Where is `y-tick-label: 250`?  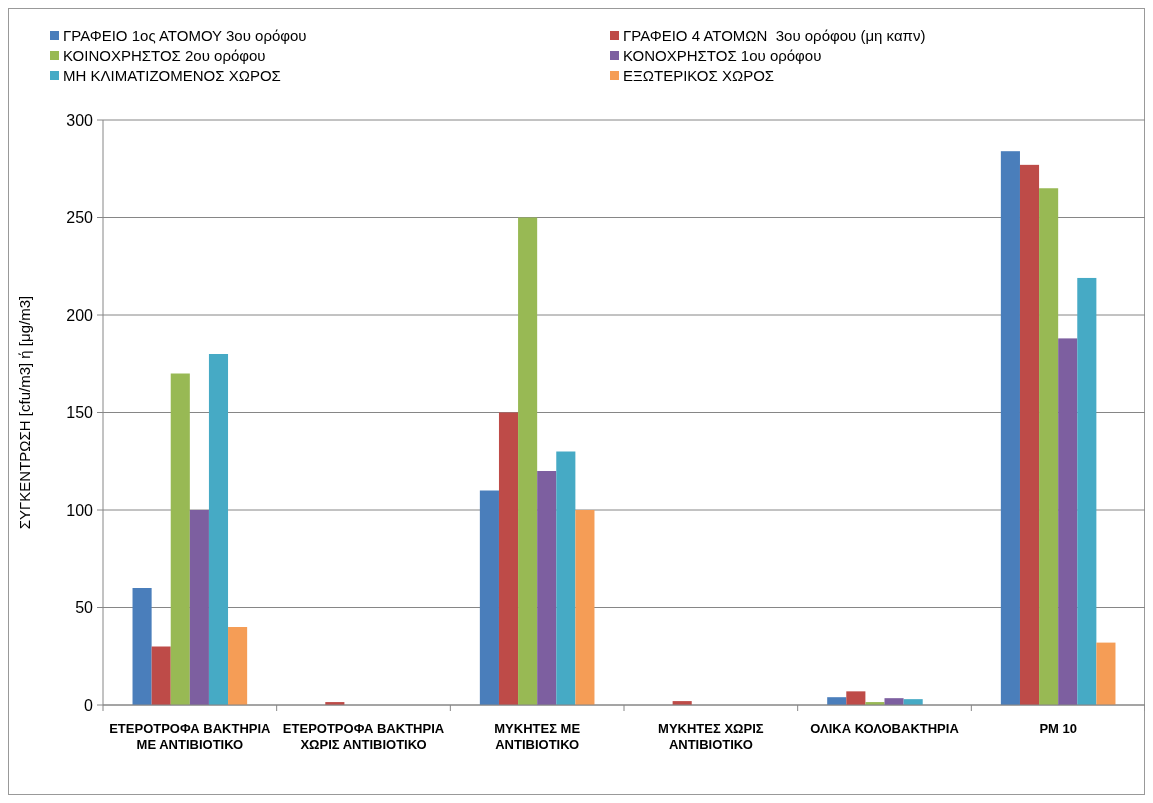 y-tick-label: 250 is located at coordinates (80, 218).